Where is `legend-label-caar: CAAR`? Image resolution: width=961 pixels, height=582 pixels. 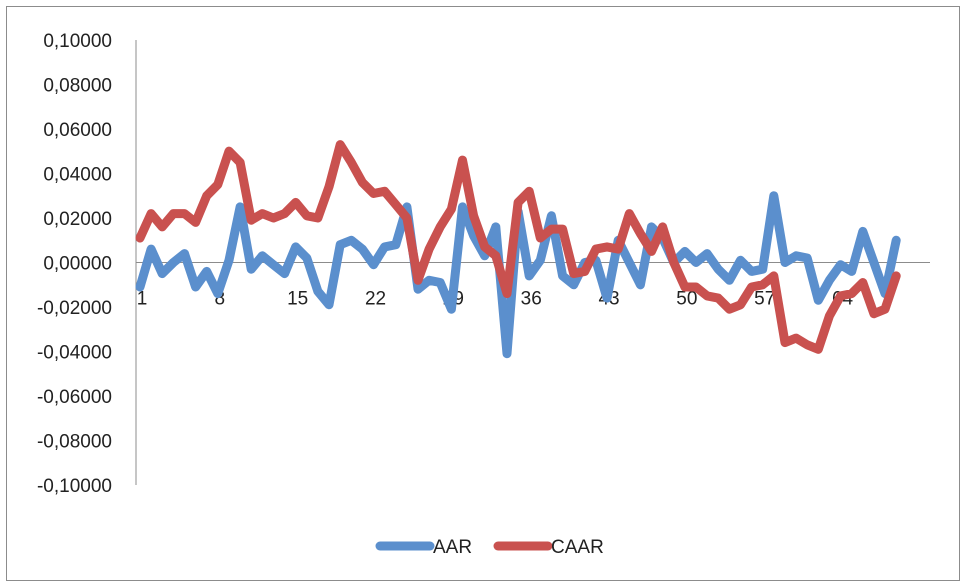 legend-label-caar: CAAR is located at coordinates (577, 547).